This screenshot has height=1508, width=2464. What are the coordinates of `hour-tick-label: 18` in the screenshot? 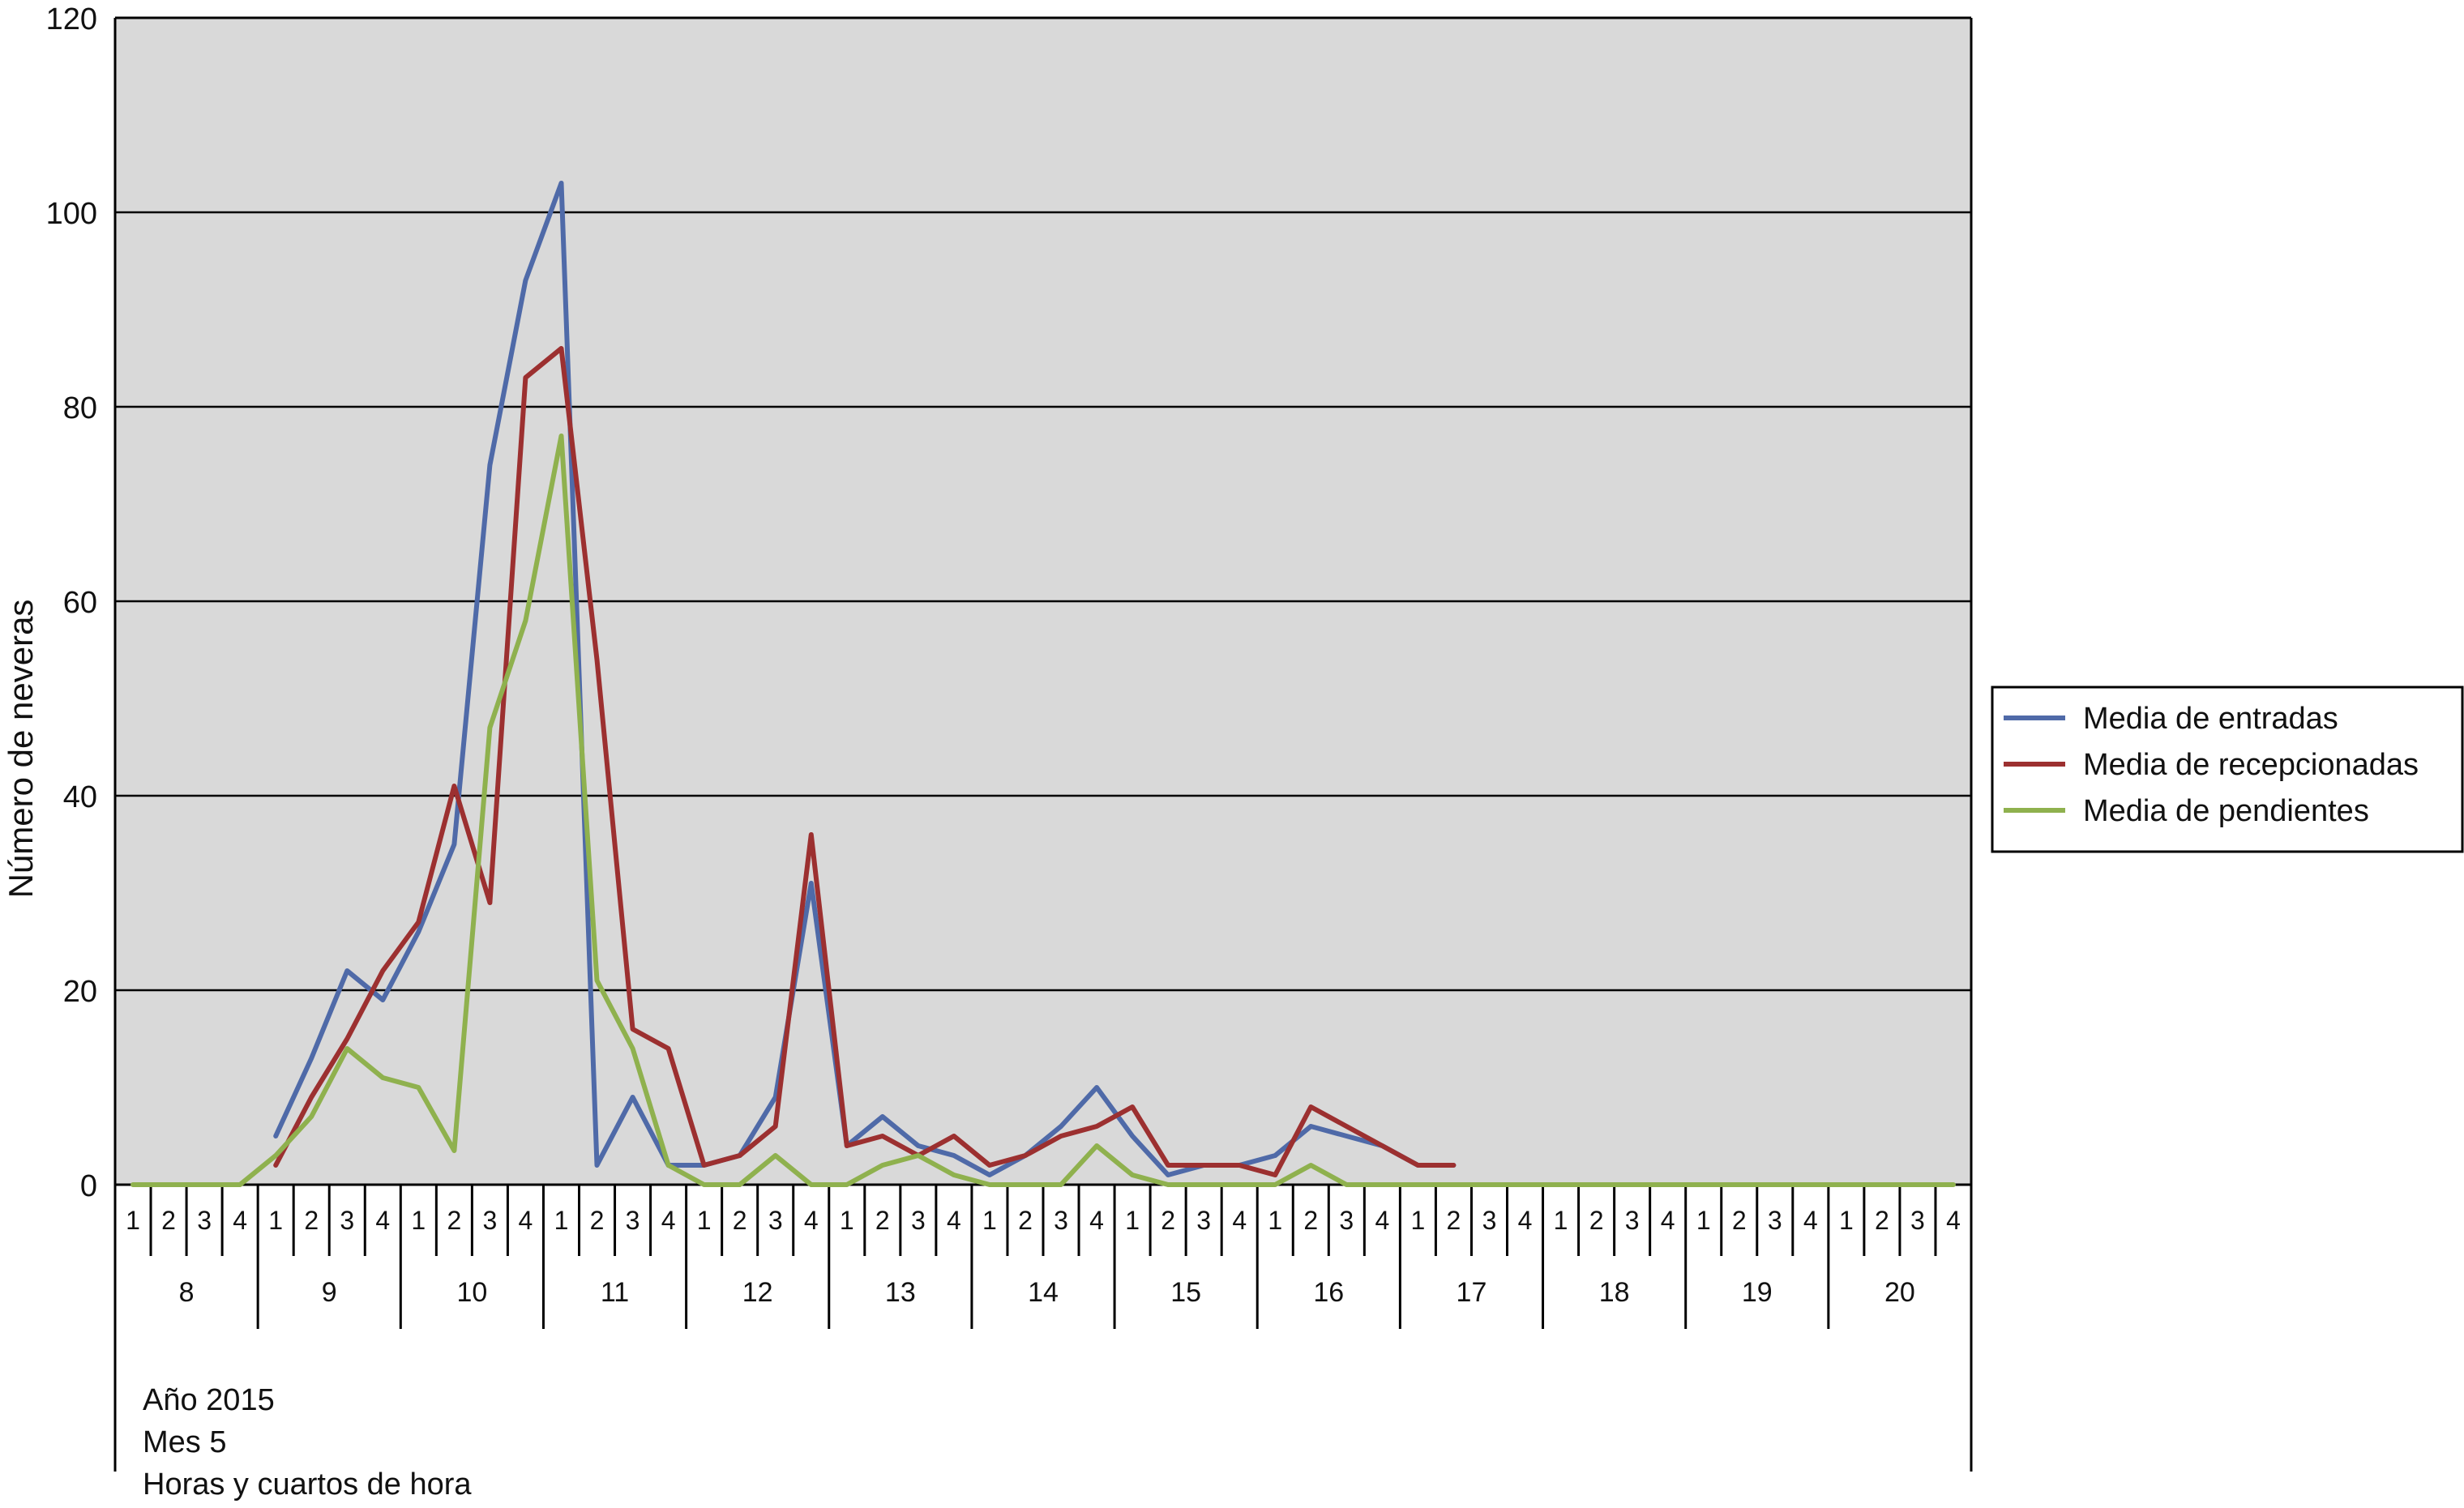 It's located at (1614, 1292).